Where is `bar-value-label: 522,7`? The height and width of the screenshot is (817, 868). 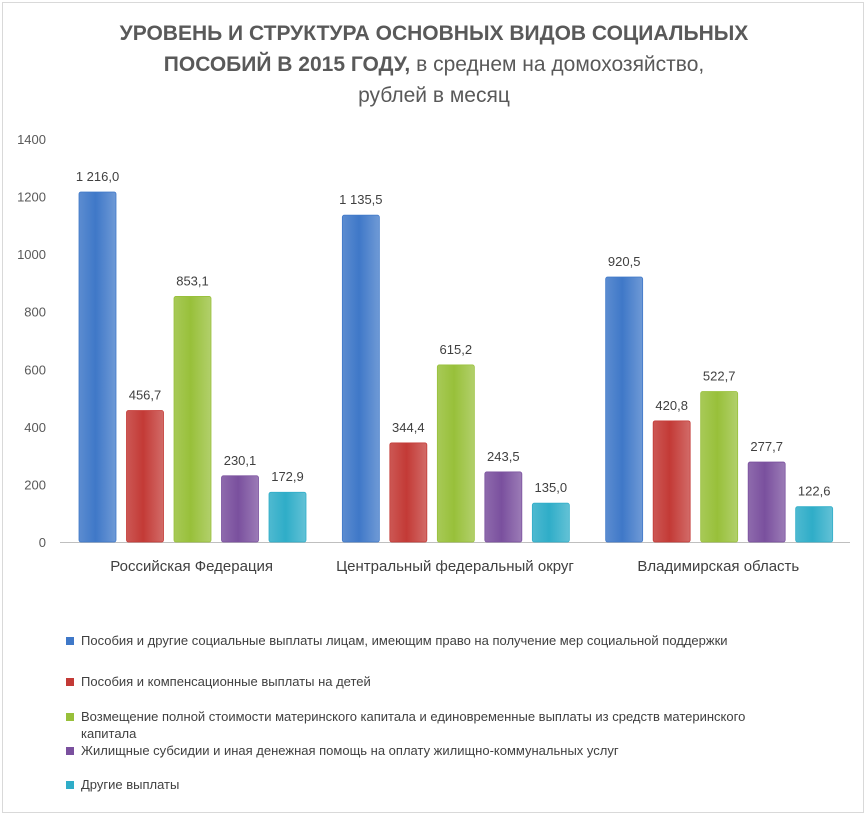
bar-value-label: 522,7 is located at coordinates (719, 376).